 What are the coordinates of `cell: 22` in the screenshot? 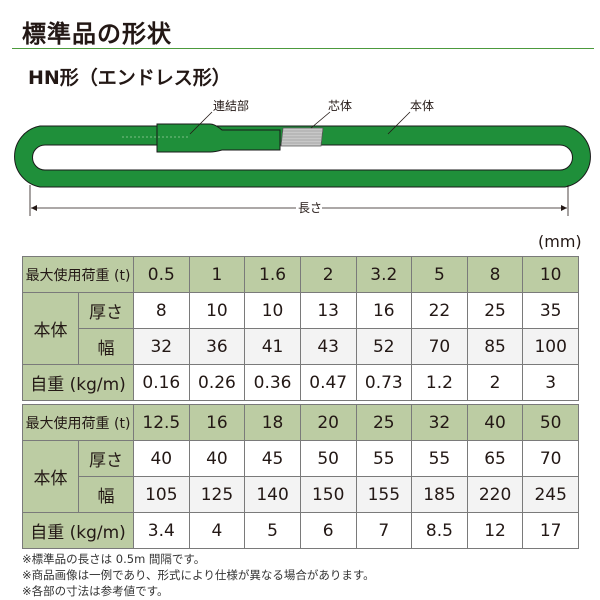 It's located at (439, 310).